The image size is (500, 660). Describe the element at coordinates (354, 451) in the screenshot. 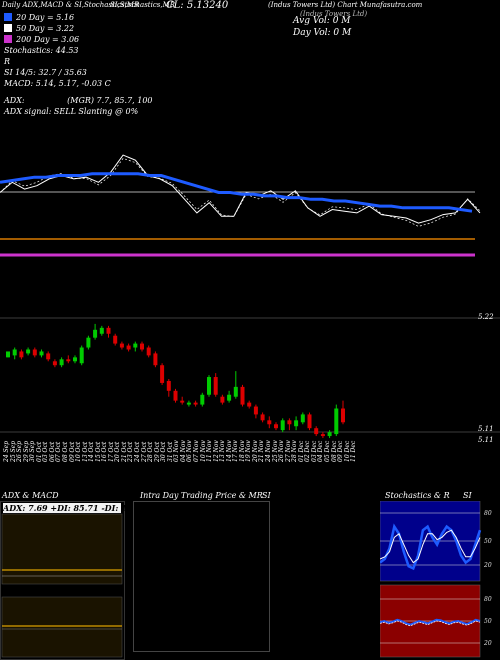

I see `date-tick: 11 Dec` at that location.